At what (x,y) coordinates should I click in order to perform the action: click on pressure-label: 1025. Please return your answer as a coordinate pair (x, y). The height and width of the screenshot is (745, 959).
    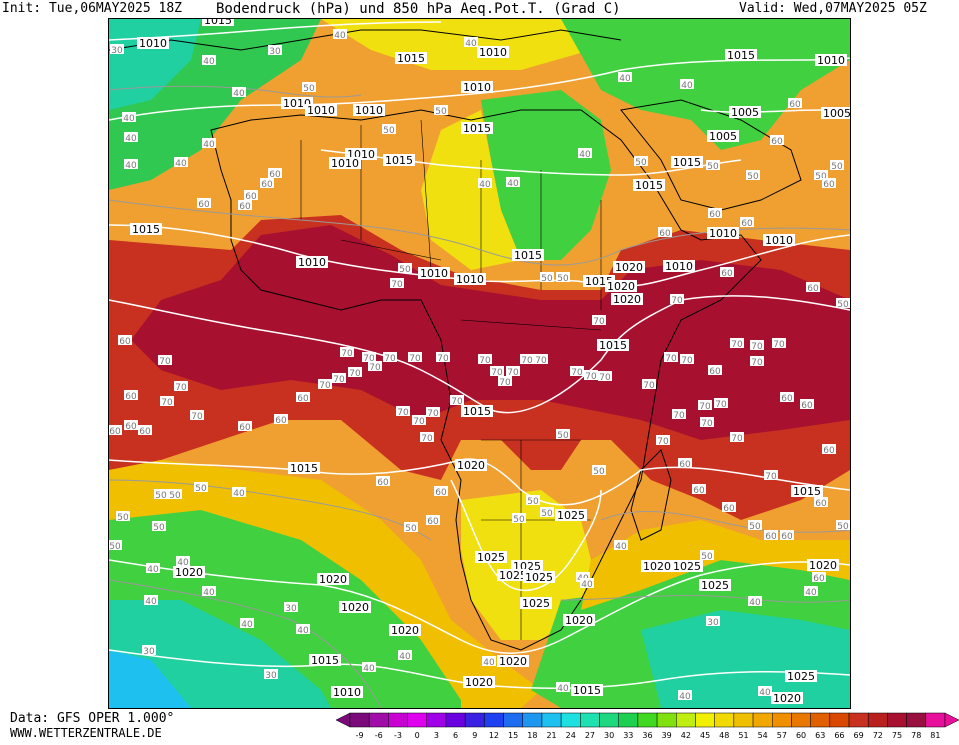
    Looking at the image, I should click on (536, 603).